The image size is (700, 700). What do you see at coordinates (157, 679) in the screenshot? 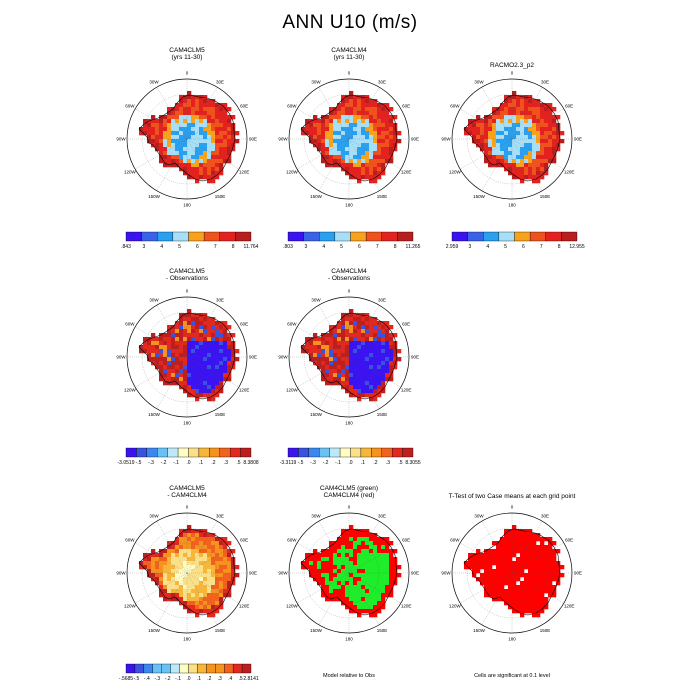
I see `colorbar-label: -.3` at bounding box center [157, 679].